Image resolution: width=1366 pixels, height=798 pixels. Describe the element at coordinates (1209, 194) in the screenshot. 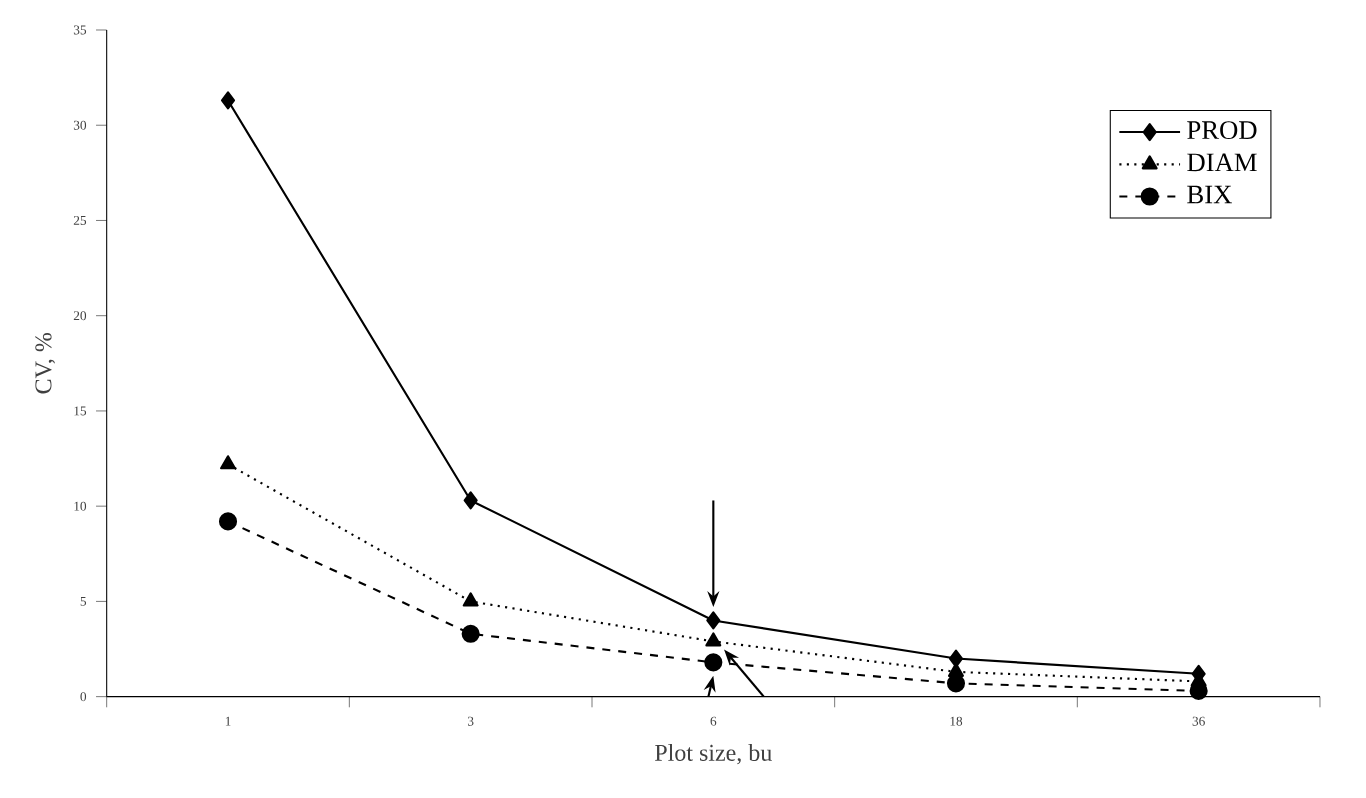

I see `legend-label: BIX` at that location.